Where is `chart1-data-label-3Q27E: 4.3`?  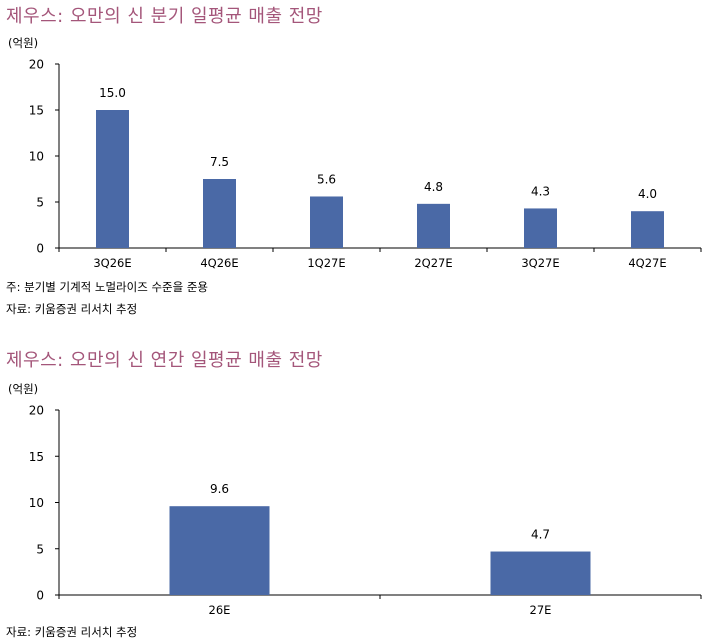 chart1-data-label-3Q27E: 4.3 is located at coordinates (540, 191).